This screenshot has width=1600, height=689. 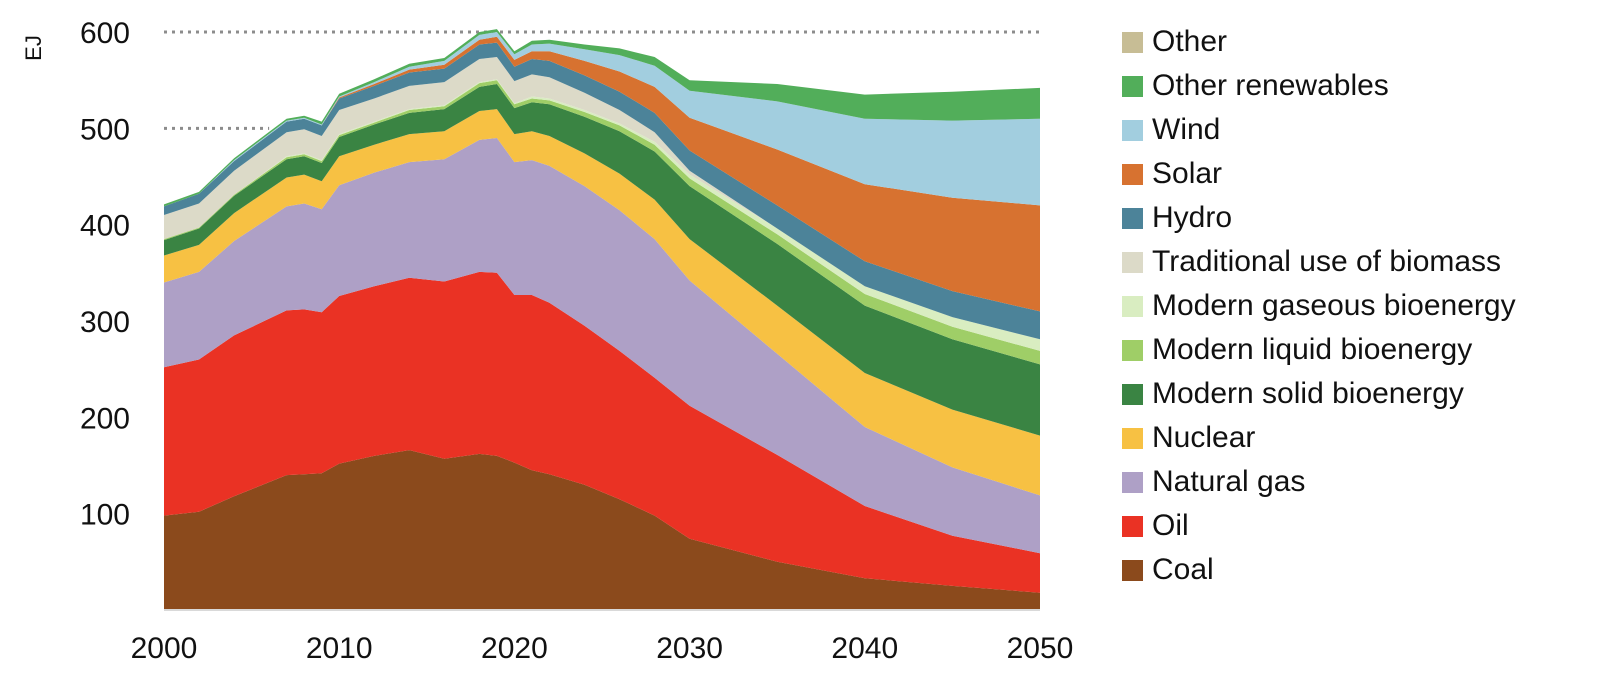 I want to click on legend-label: Modern solid bioenergy, so click(x=1308, y=393).